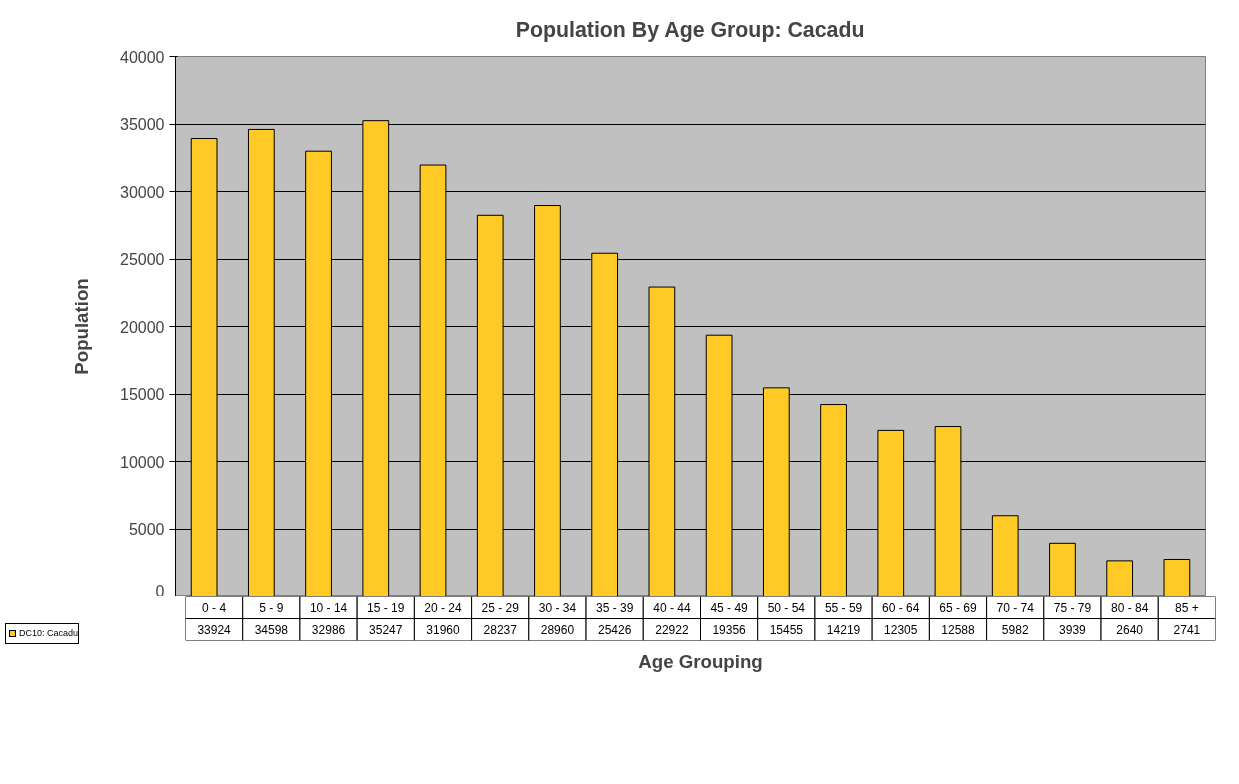 This screenshot has width=1239, height=784. I want to click on data-label: 35247, so click(386, 630).